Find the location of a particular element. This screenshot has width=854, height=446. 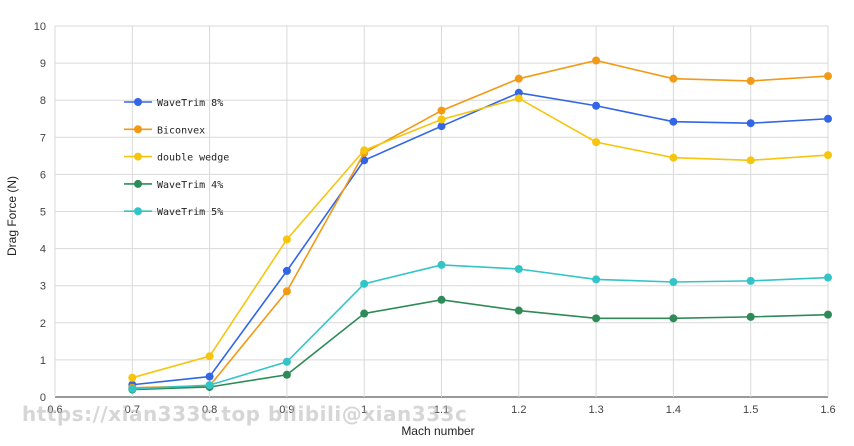

legend-item: Biconvex is located at coordinates (164, 130).